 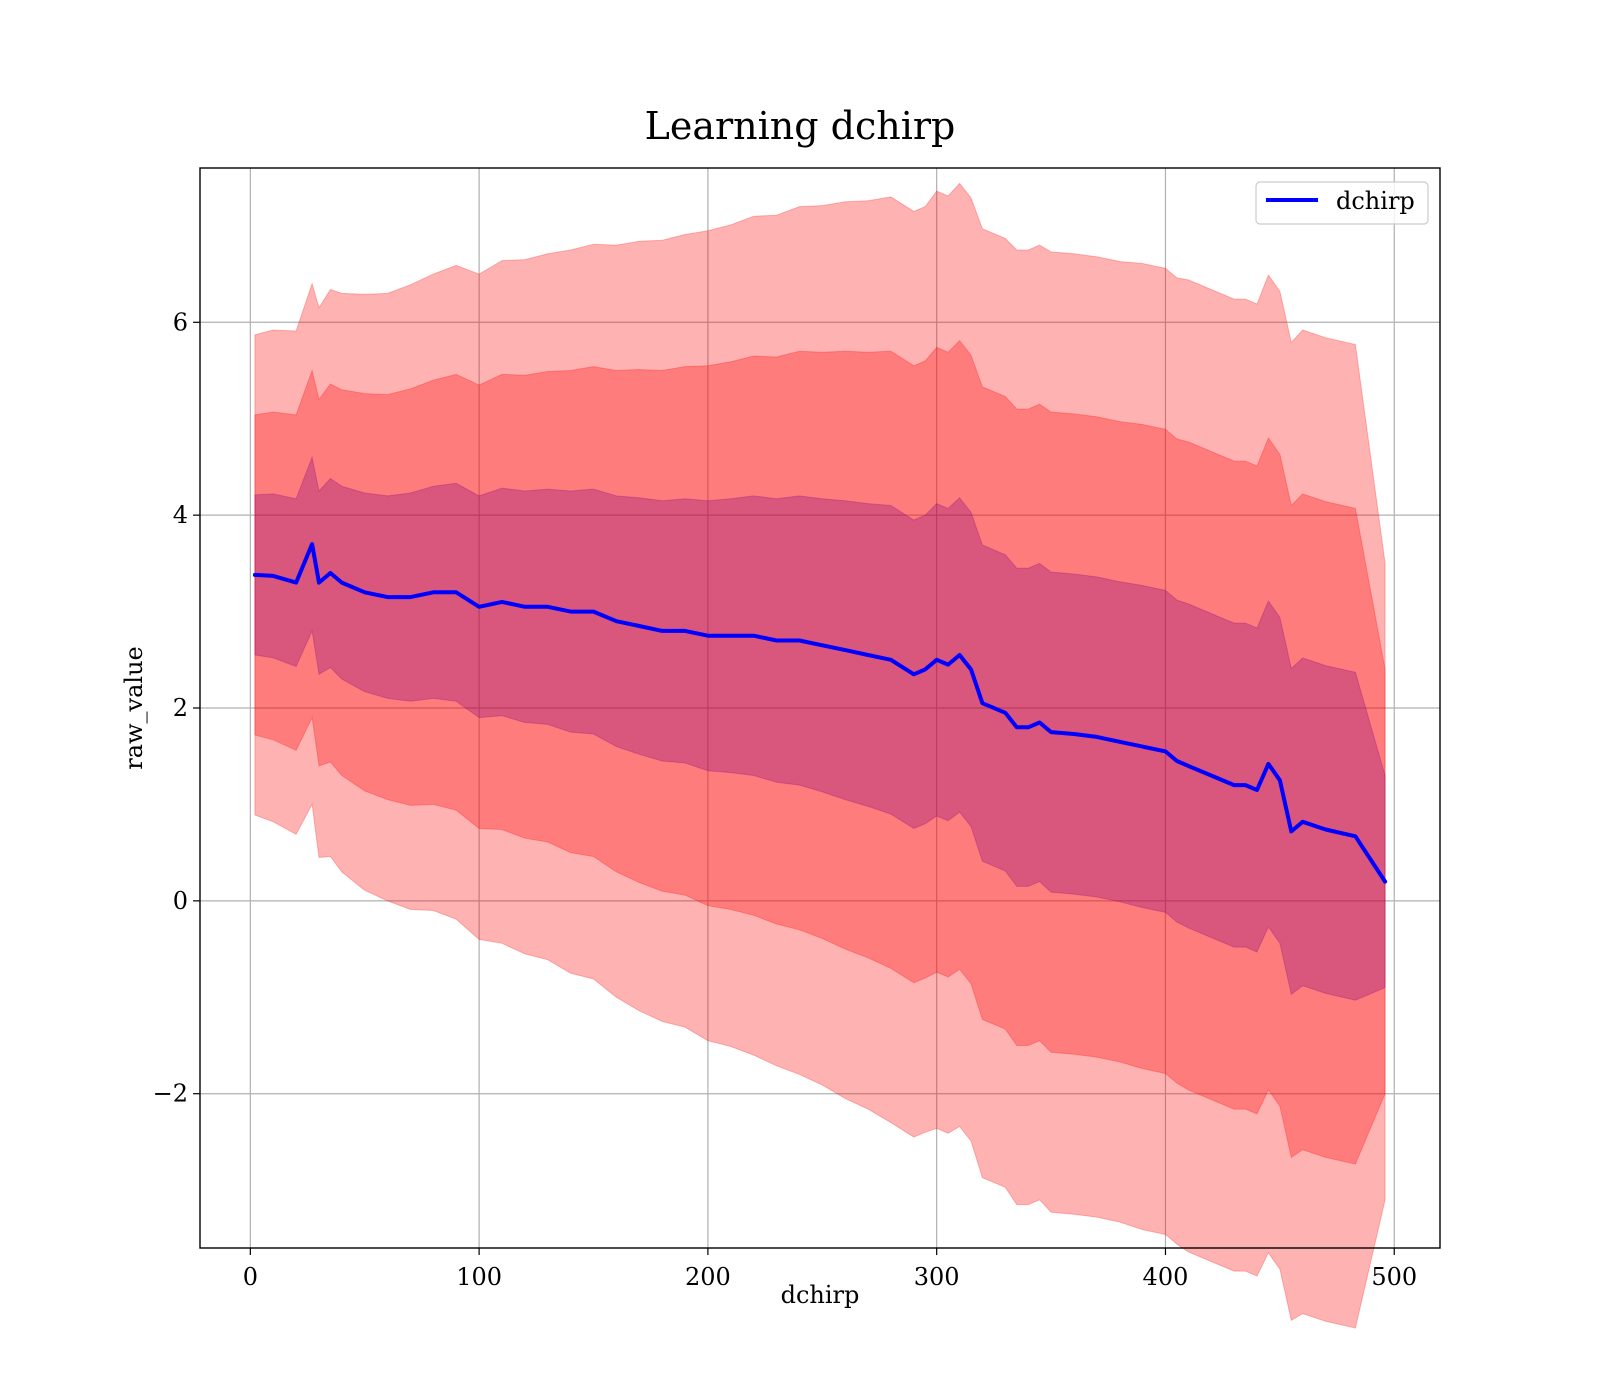 What do you see at coordinates (708, 1277) in the screenshot?
I see `x-tick-label: 200` at bounding box center [708, 1277].